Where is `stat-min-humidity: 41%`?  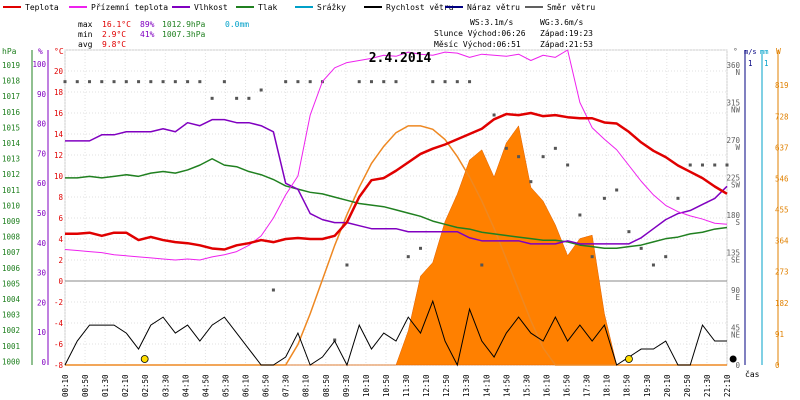 stat-min-humidity: 41% is located at coordinates (147, 34).